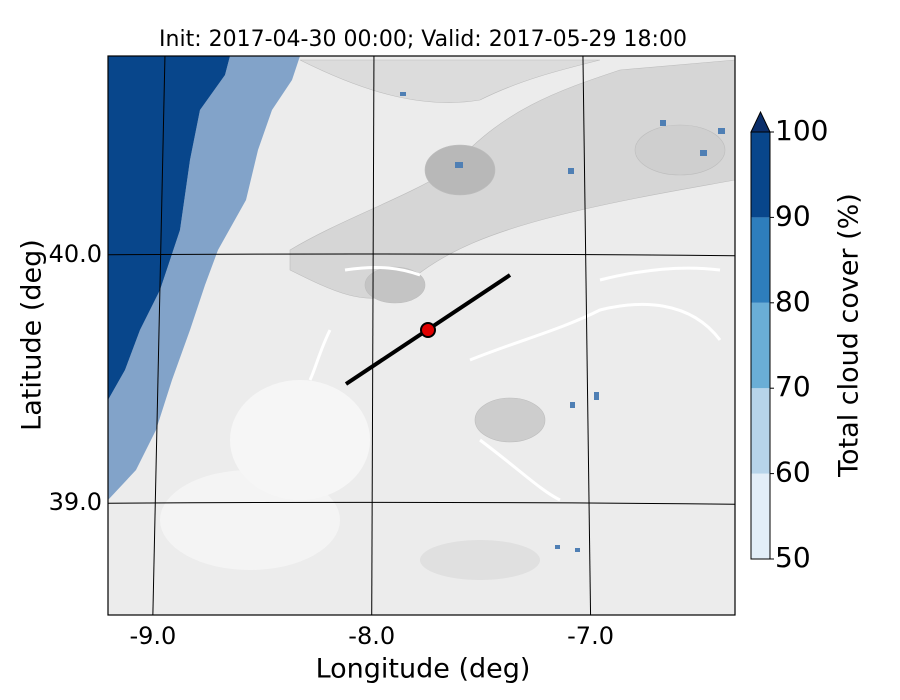 The height and width of the screenshot is (700, 900). I want to click on x-tick-label: -9.0, so click(152, 636).